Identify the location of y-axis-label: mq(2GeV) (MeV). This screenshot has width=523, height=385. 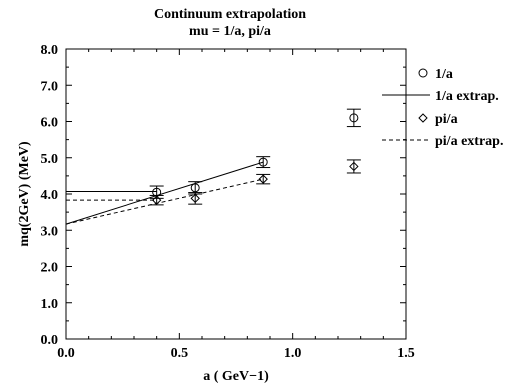
(24, 194).